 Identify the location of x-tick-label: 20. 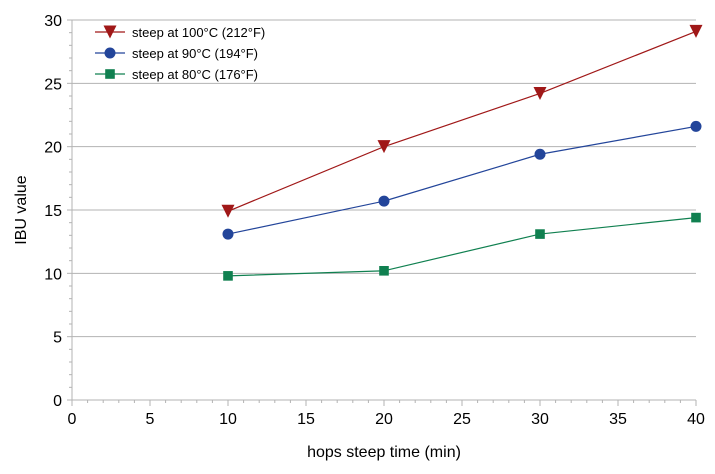
(384, 419).